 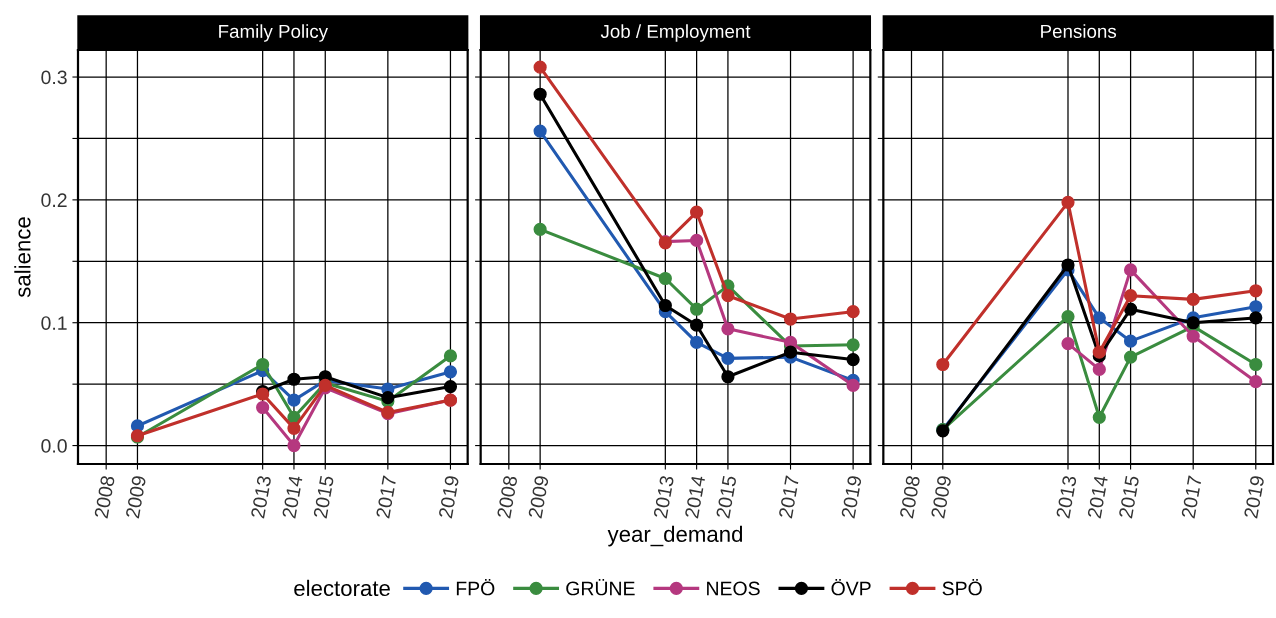 I want to click on chart-title: Job / Employment, so click(x=675, y=33).